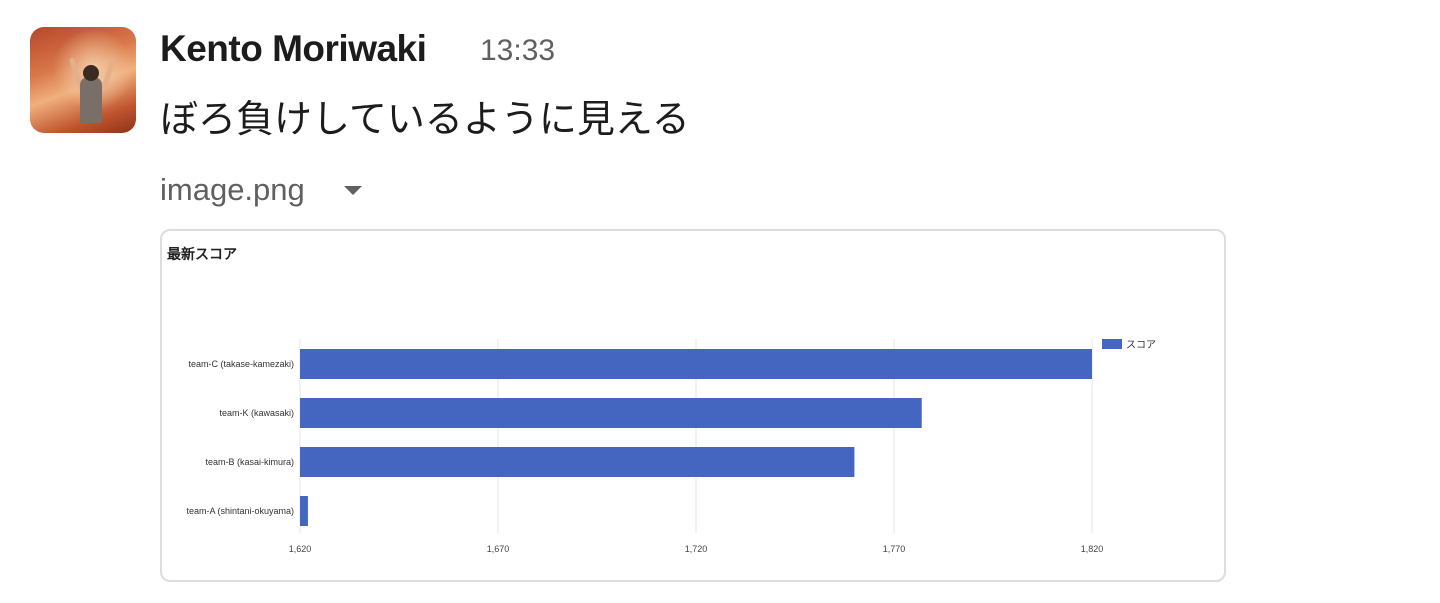  Describe the element at coordinates (249, 462) in the screenshot. I see `y-category-label: team-B (kasai-kimura)` at that location.